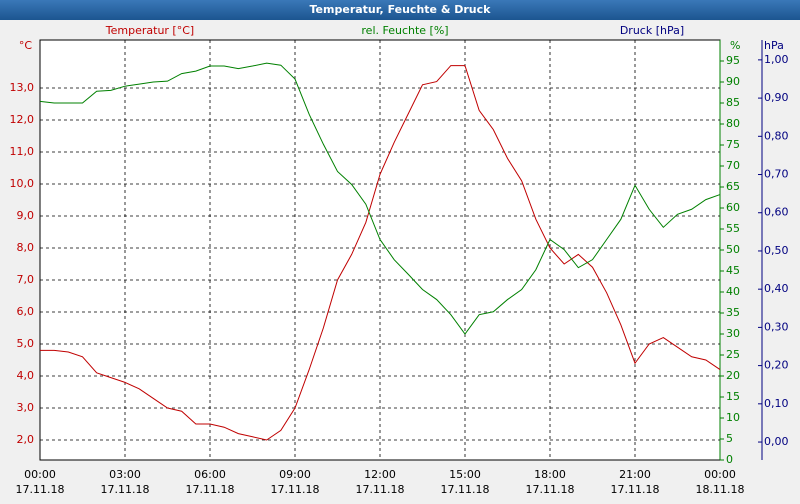 The image size is (800, 504). I want to click on y2-axis-title: rel. Feuchte [%], so click(404, 30).